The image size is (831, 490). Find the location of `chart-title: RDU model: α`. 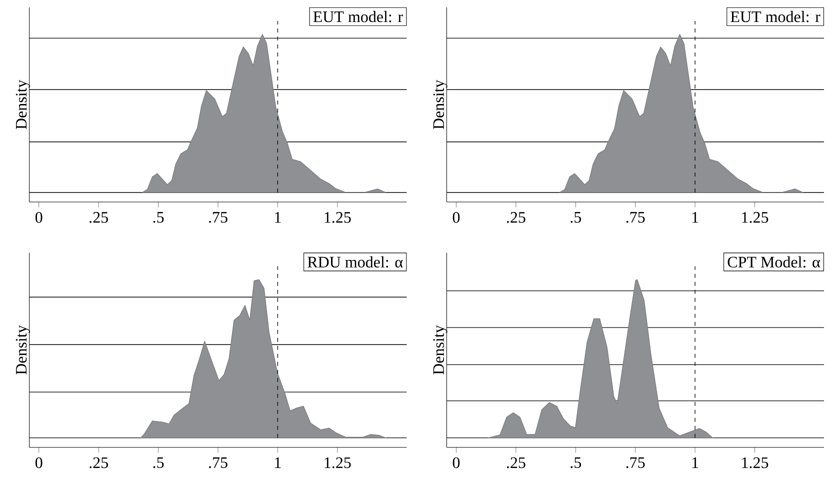

chart-title: RDU model: α is located at coordinates (355, 262).